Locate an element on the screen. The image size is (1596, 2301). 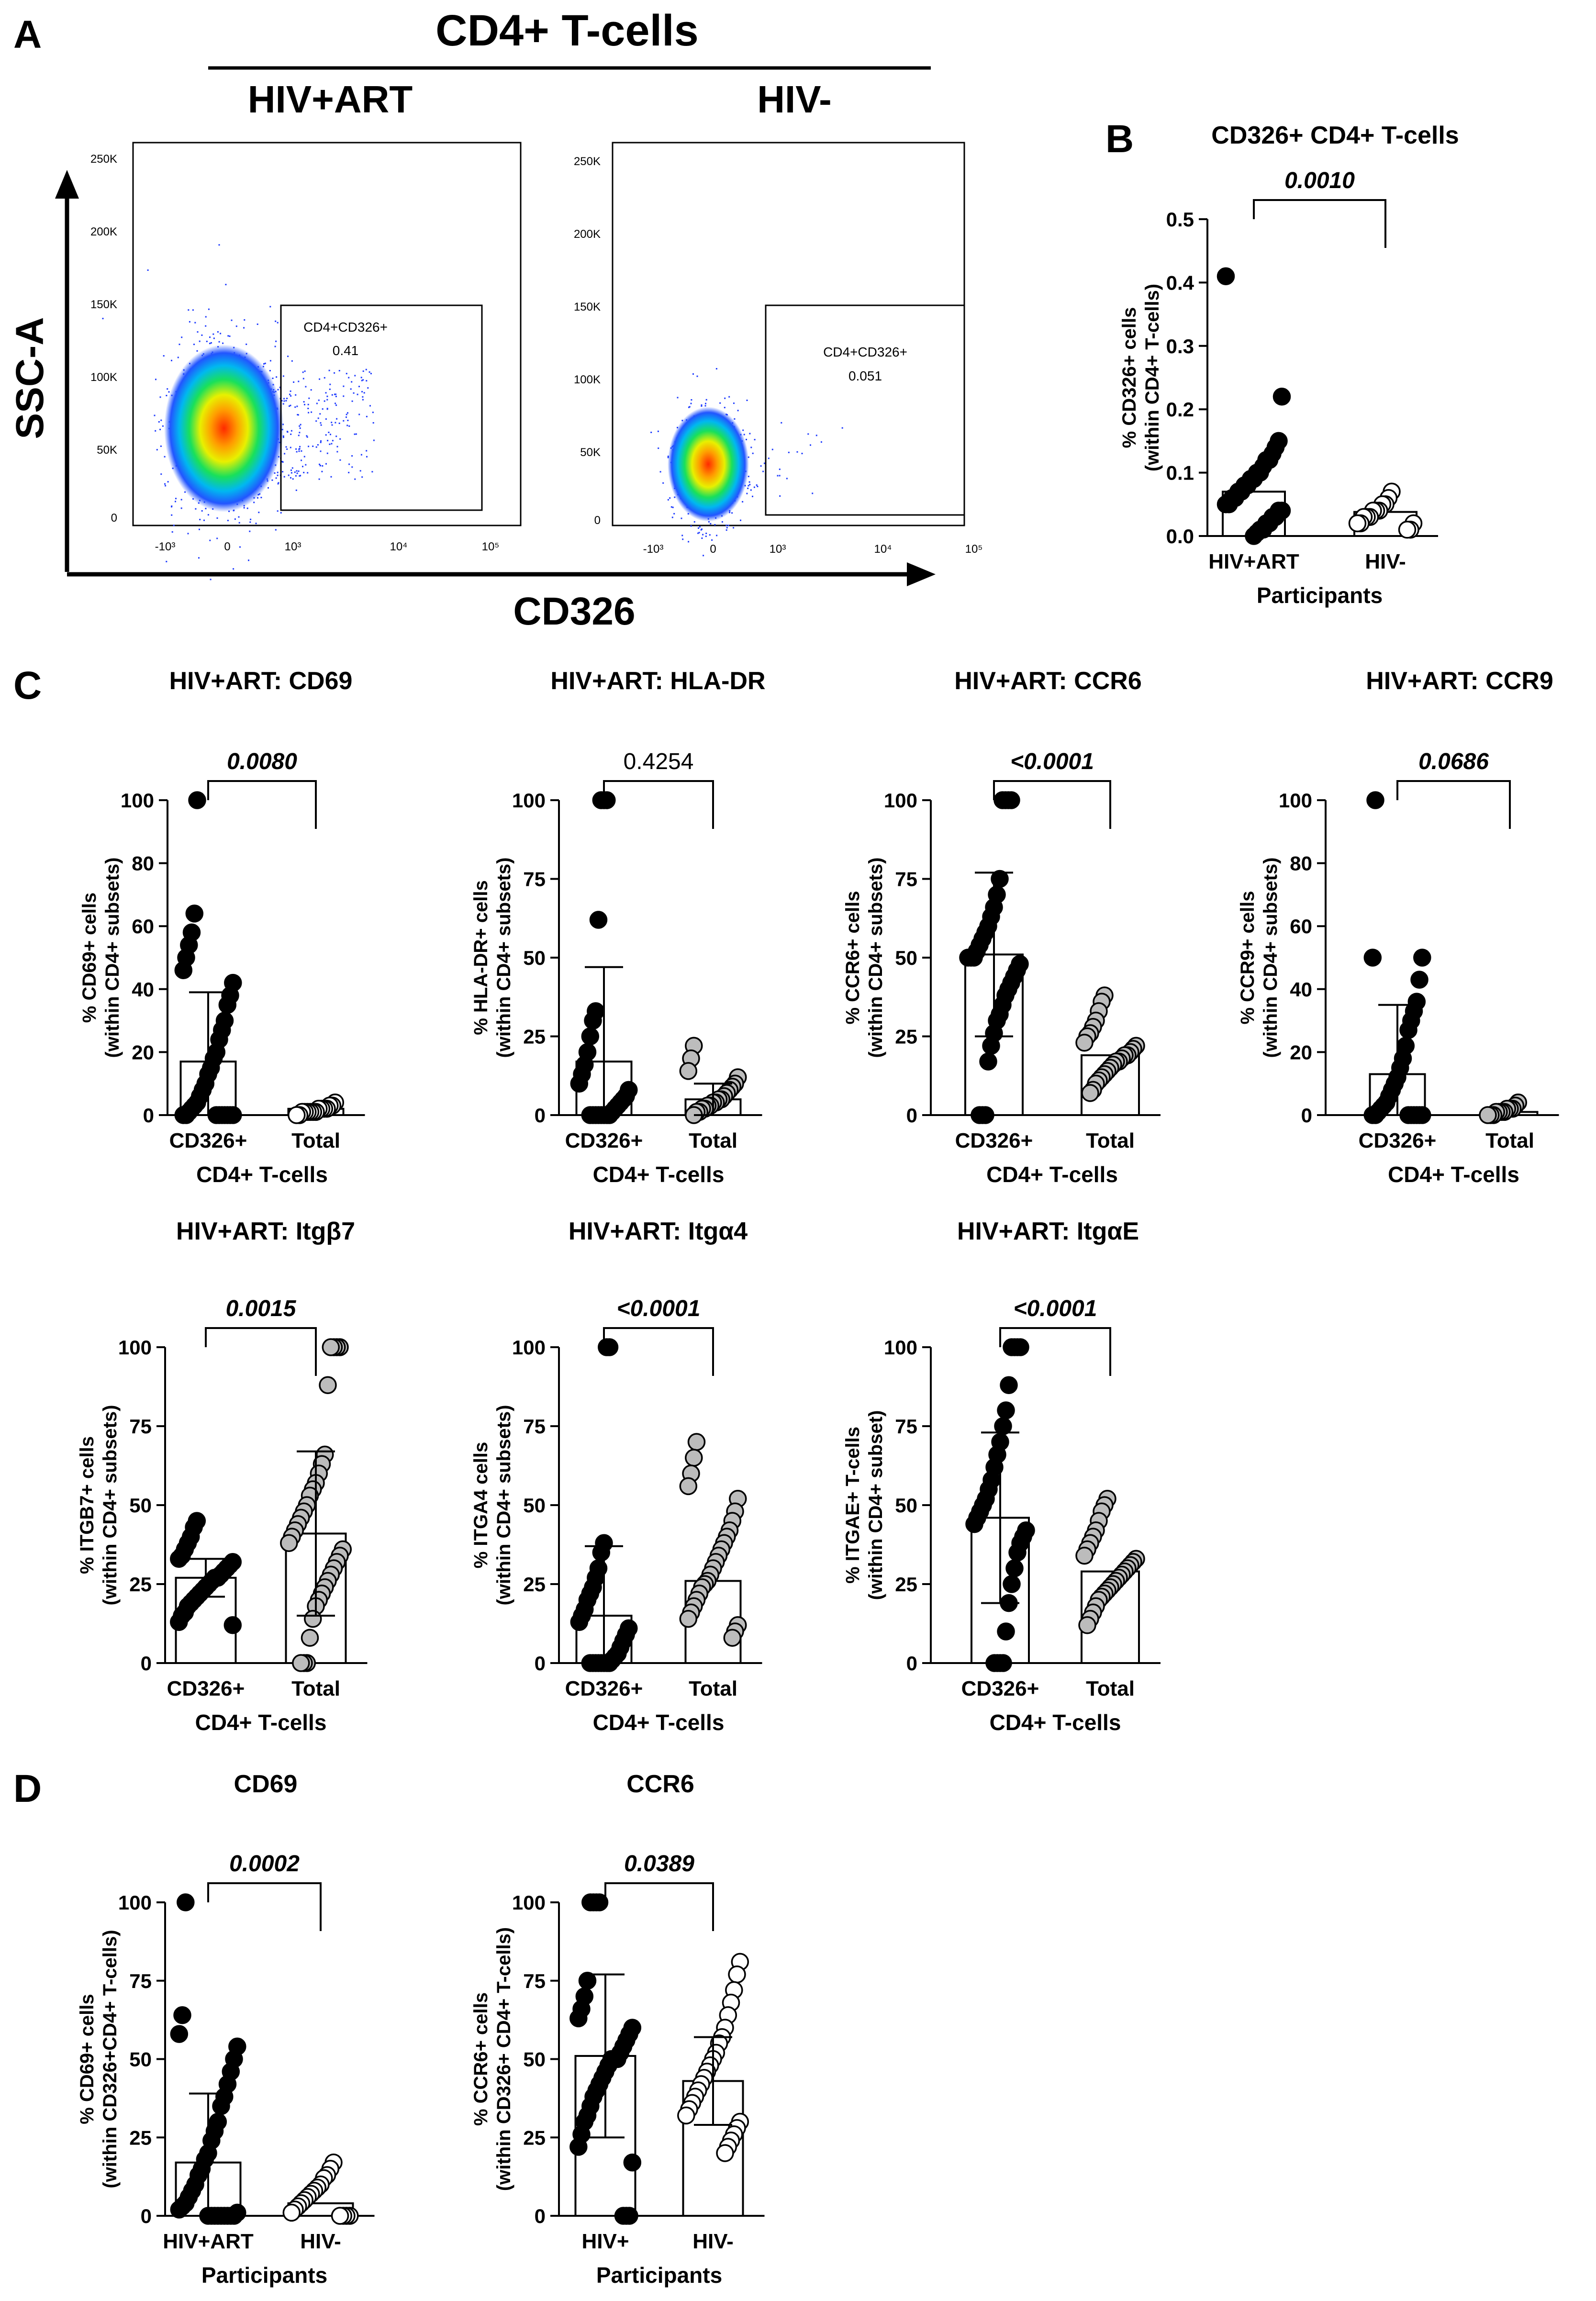
y-tick-label: 0.5 is located at coordinates (1180, 220).